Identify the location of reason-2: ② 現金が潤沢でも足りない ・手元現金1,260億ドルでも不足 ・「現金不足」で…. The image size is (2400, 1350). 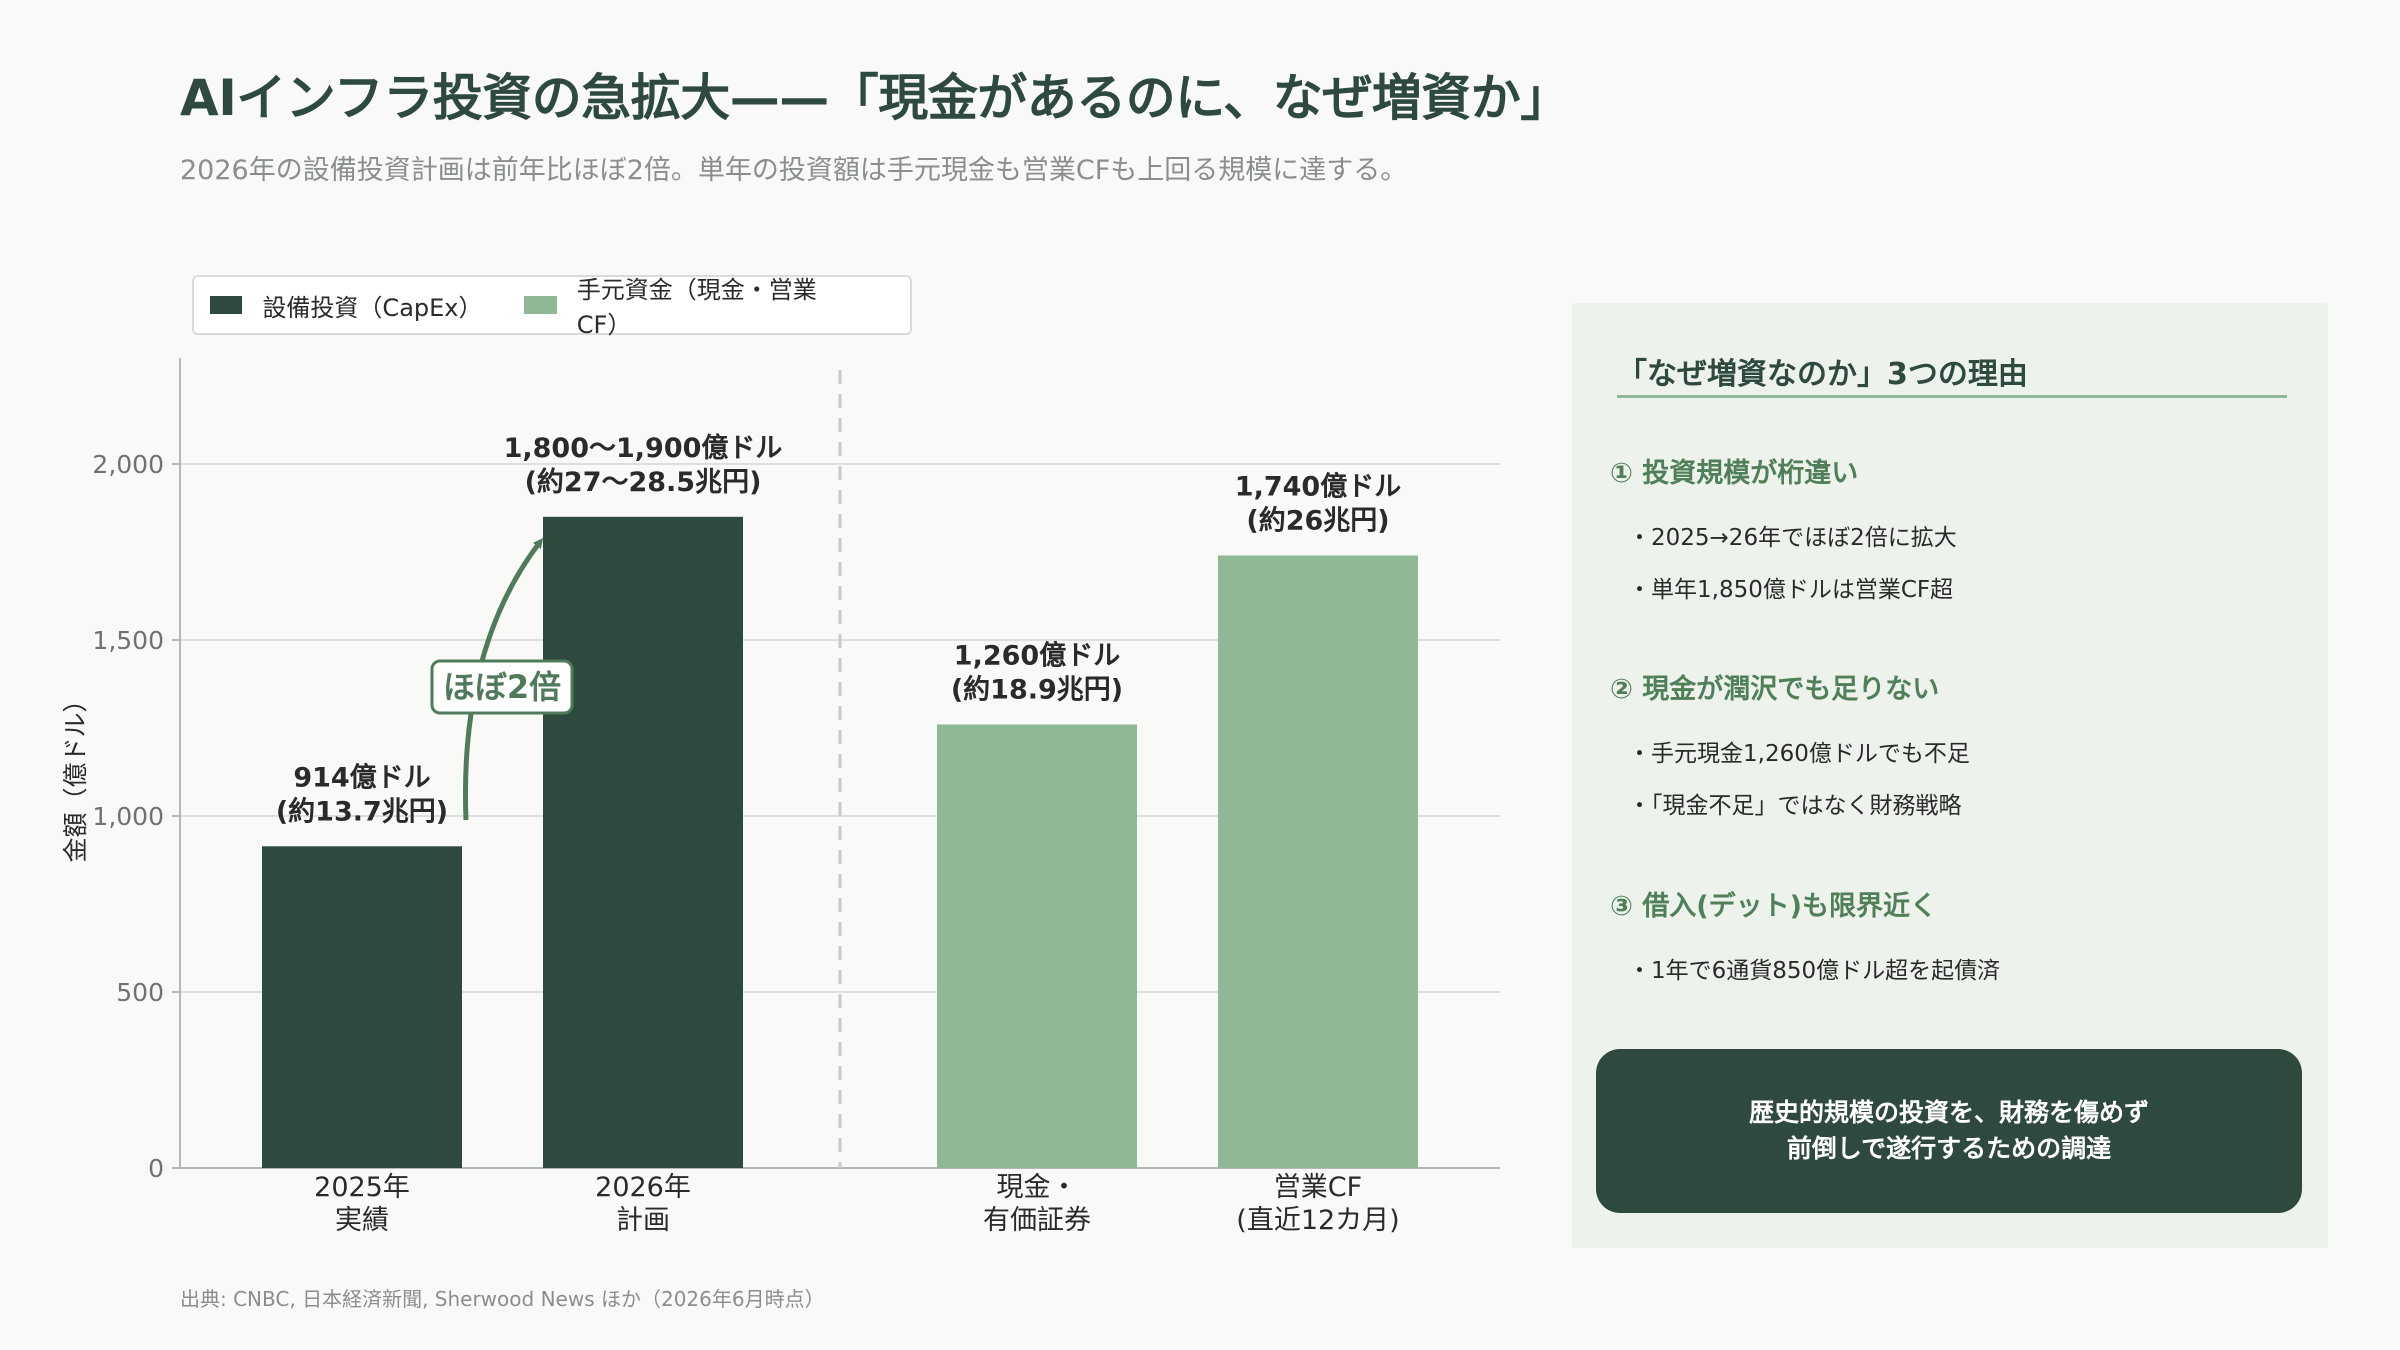
(1790, 752).